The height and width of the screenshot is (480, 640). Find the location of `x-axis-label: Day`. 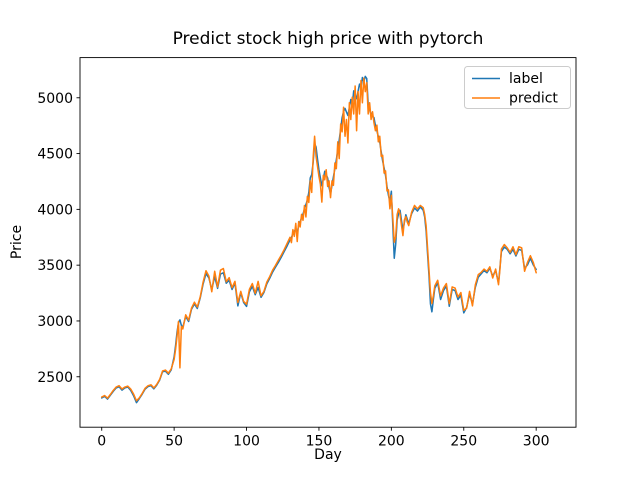

x-axis-label: Day is located at coordinates (328, 455).